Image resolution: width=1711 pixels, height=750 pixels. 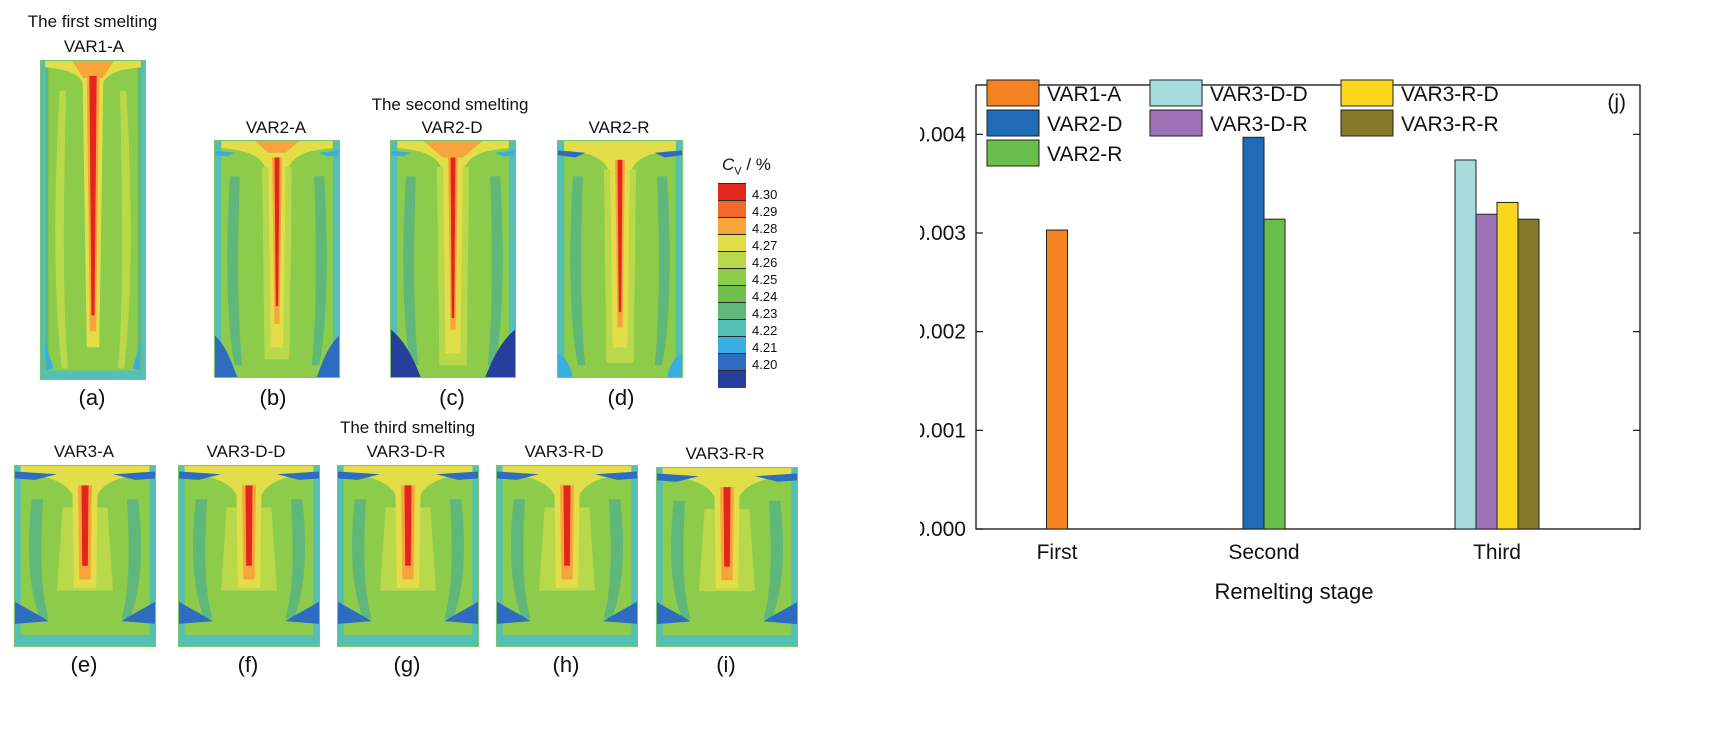 What do you see at coordinates (1528, 374) in the screenshot?
I see `bar-var3-r-r` at bounding box center [1528, 374].